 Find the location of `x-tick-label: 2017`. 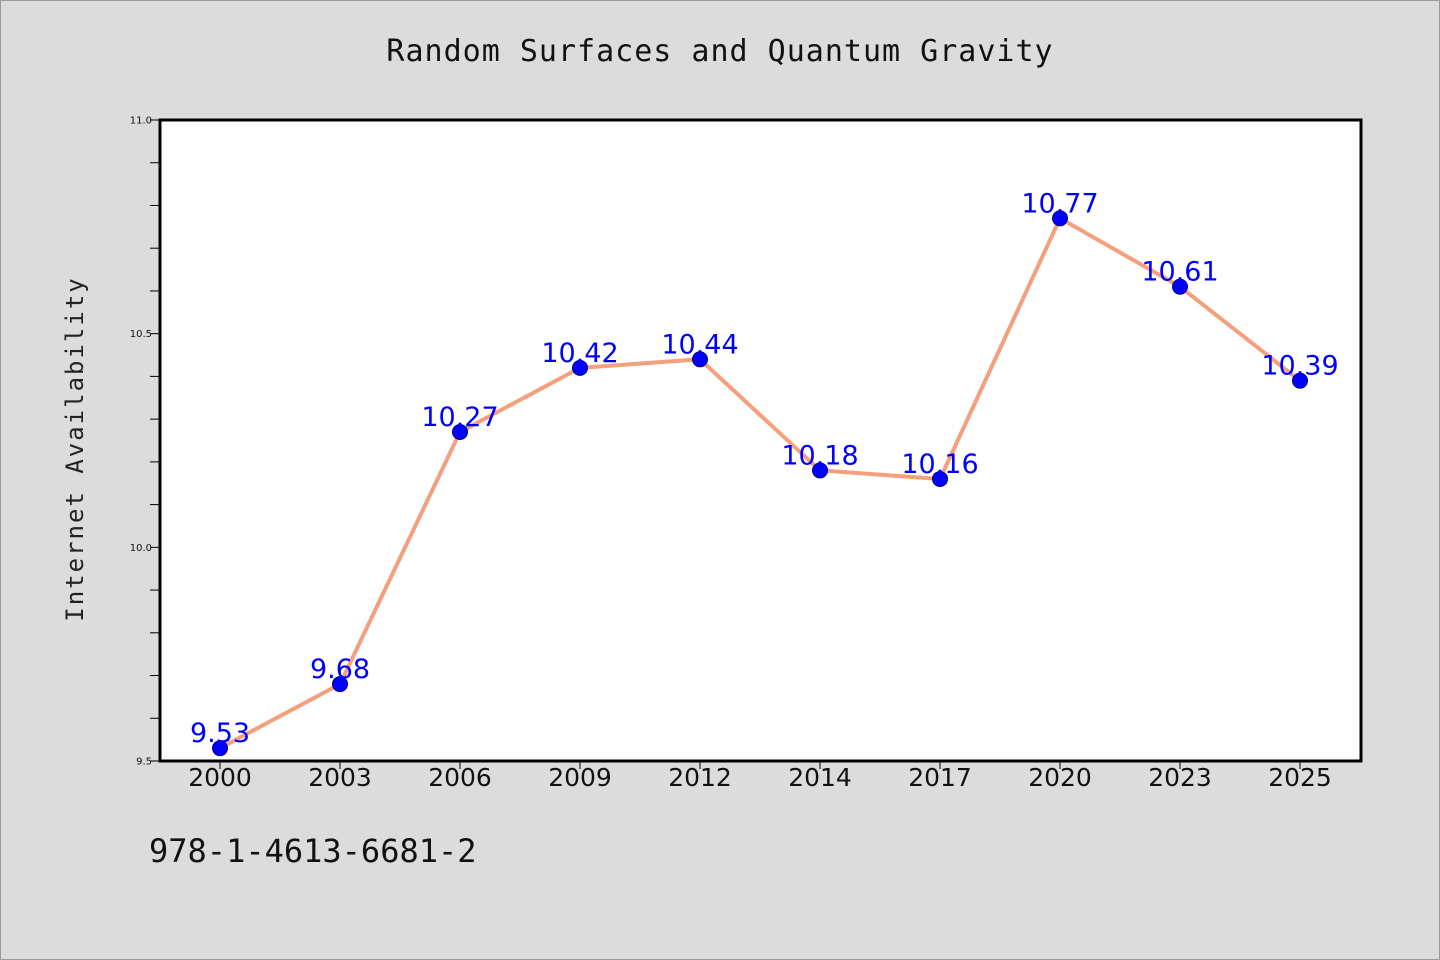

x-tick-label: 2017 is located at coordinates (940, 777).